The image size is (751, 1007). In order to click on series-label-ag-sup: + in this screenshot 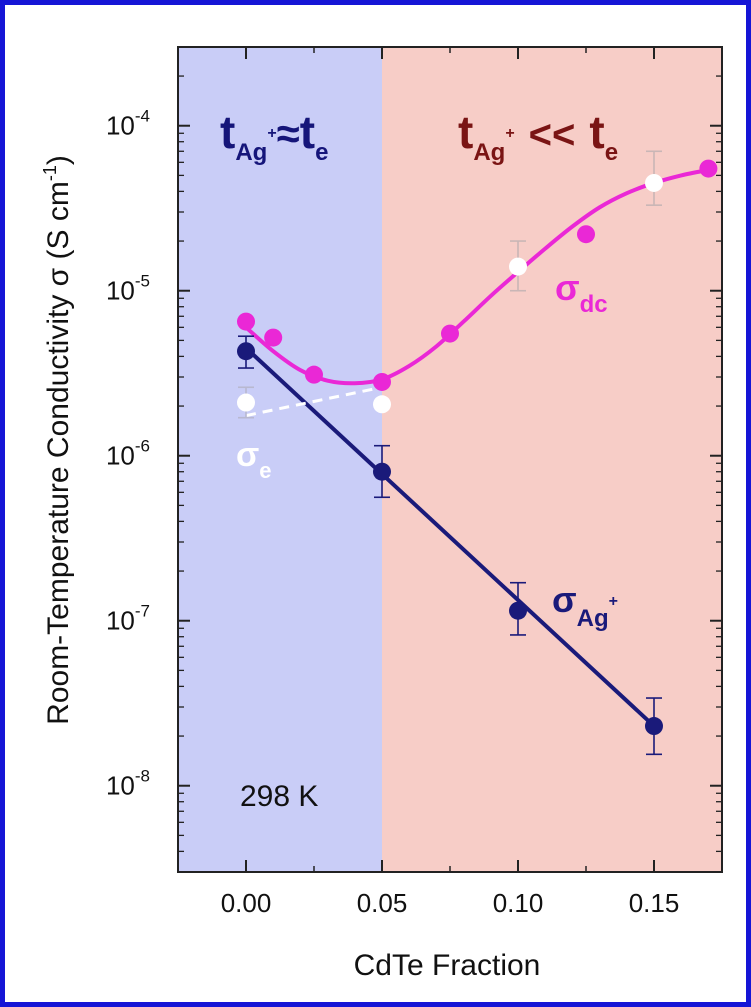, I will do `click(613, 601)`.